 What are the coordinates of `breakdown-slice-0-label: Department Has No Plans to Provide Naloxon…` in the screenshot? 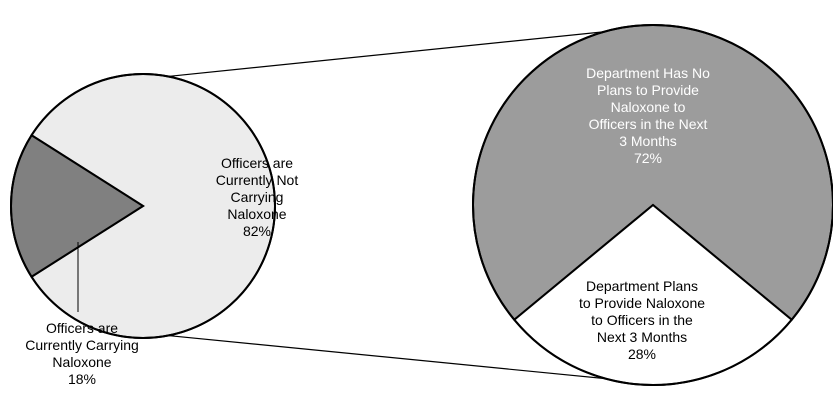 It's located at (648, 115).